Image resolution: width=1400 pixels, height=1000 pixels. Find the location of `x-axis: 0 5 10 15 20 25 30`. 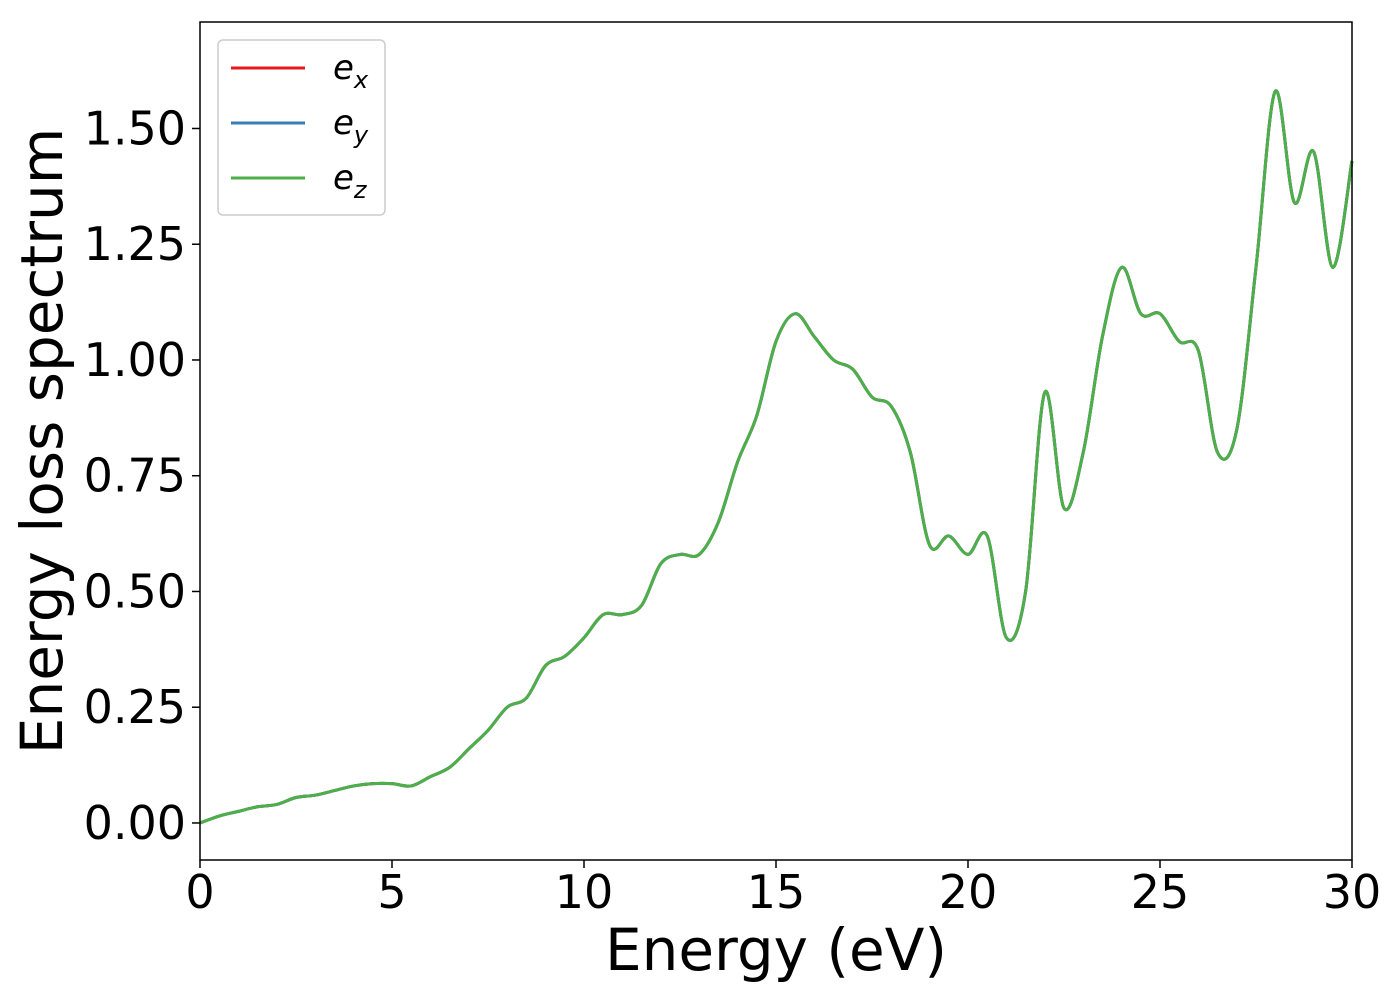

x-axis: 0 5 10 15 20 25 30 is located at coordinates (783, 889).